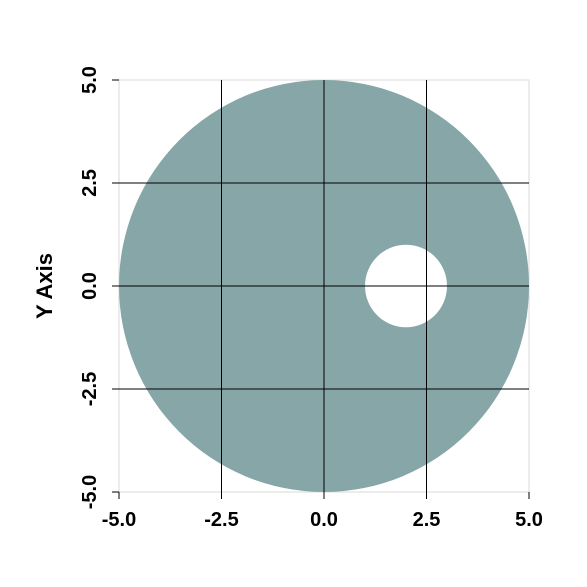 The width and height of the screenshot is (587, 587). Describe the element at coordinates (221, 520) in the screenshot. I see `x-tick-label: -2.5` at that location.